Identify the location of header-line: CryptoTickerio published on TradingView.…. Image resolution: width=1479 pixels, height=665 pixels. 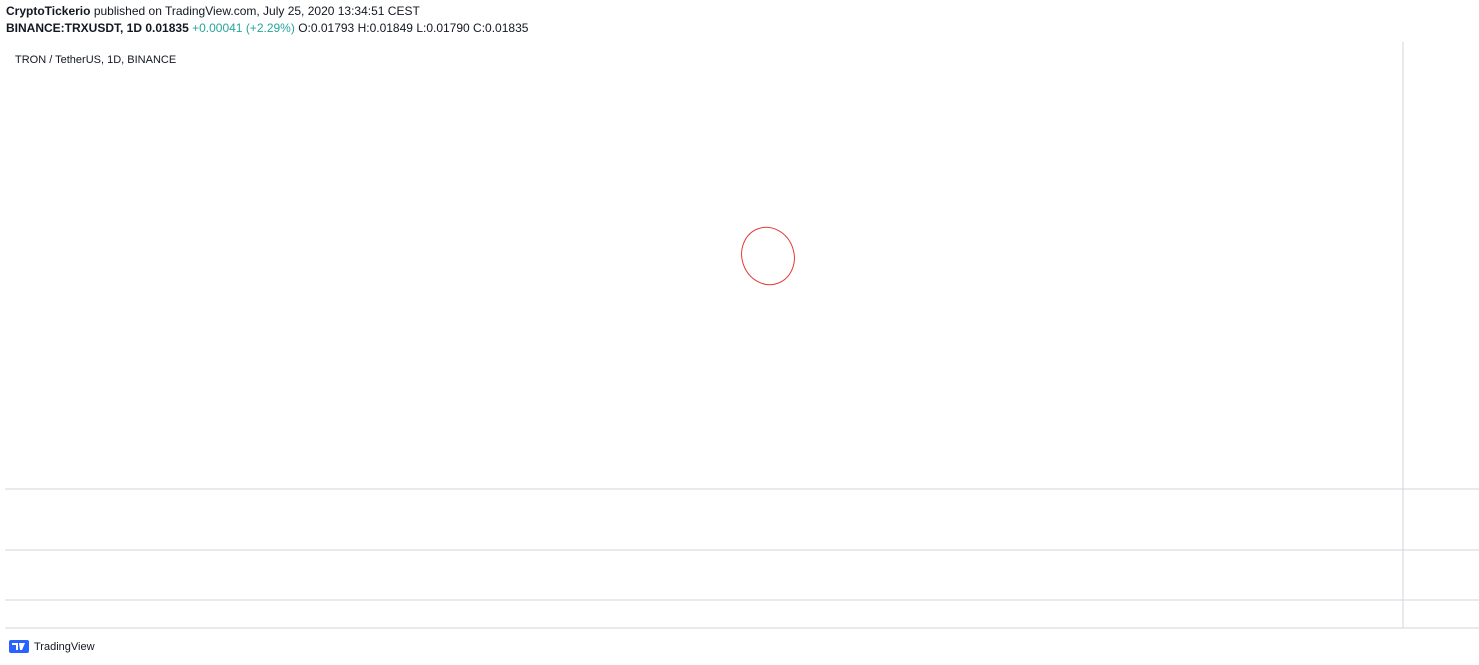
(213, 11).